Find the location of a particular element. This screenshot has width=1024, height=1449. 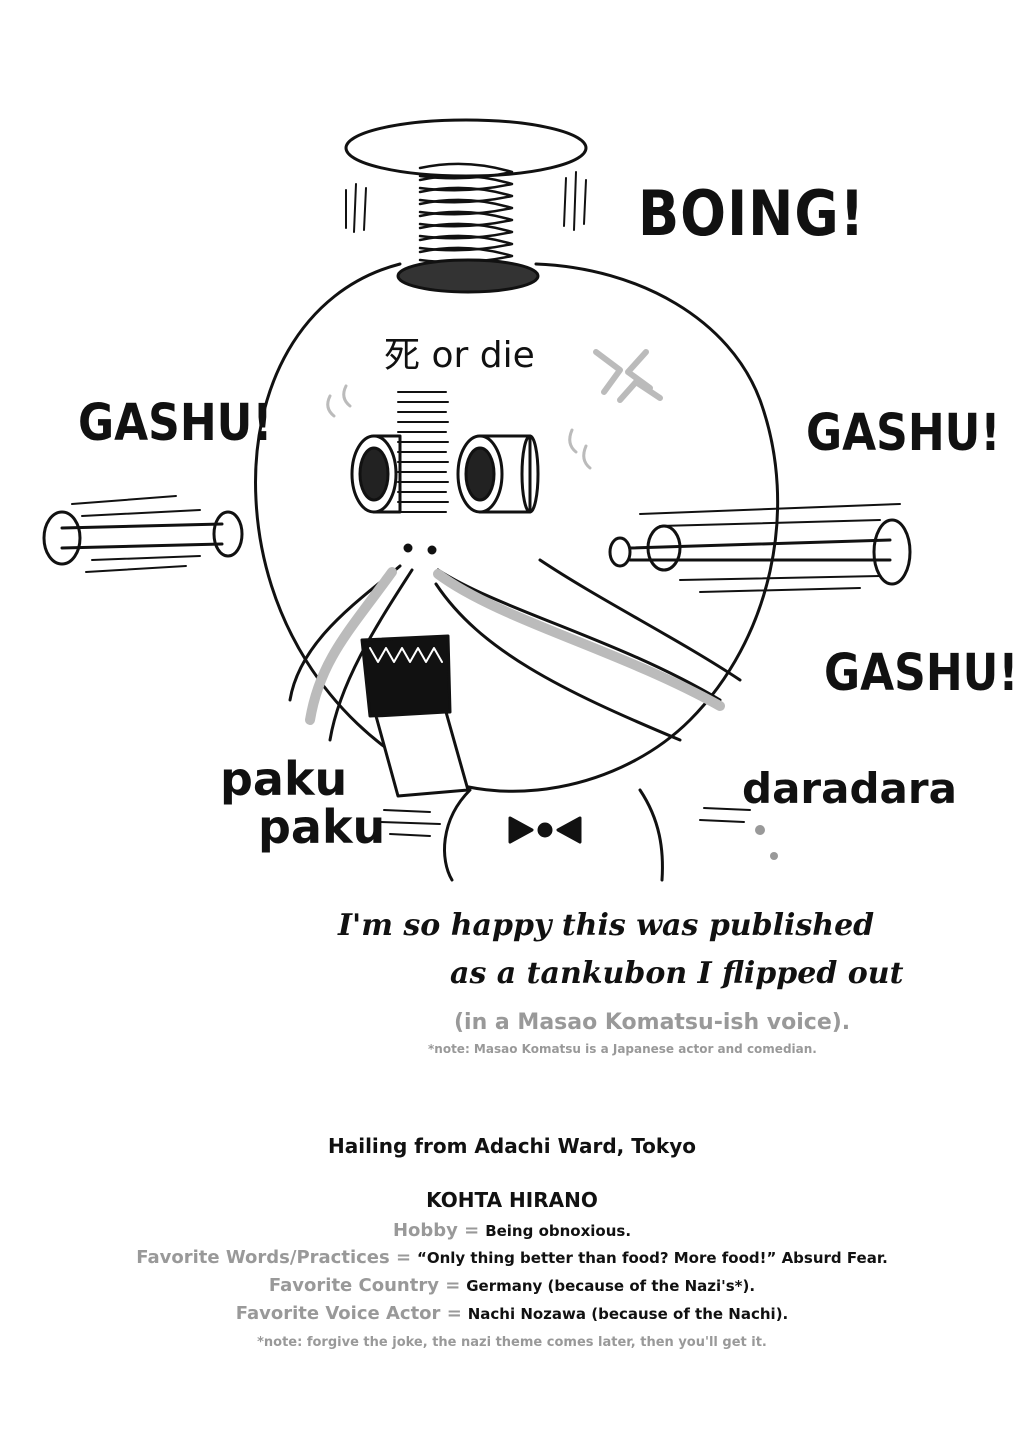

country-label: Favorite Country = is located at coordinates (364, 1285).